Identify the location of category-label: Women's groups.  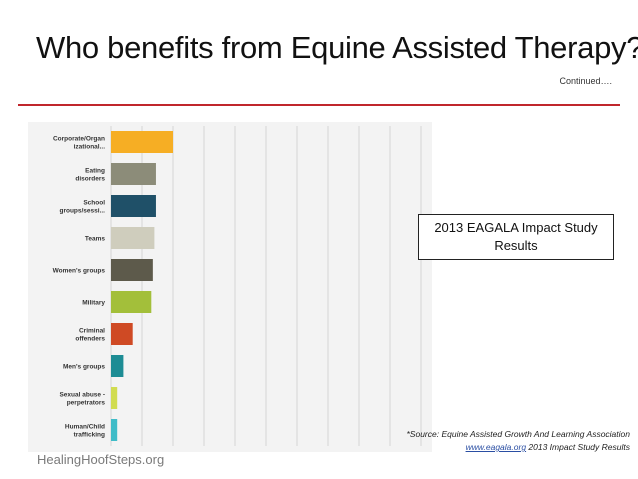
(79, 271).